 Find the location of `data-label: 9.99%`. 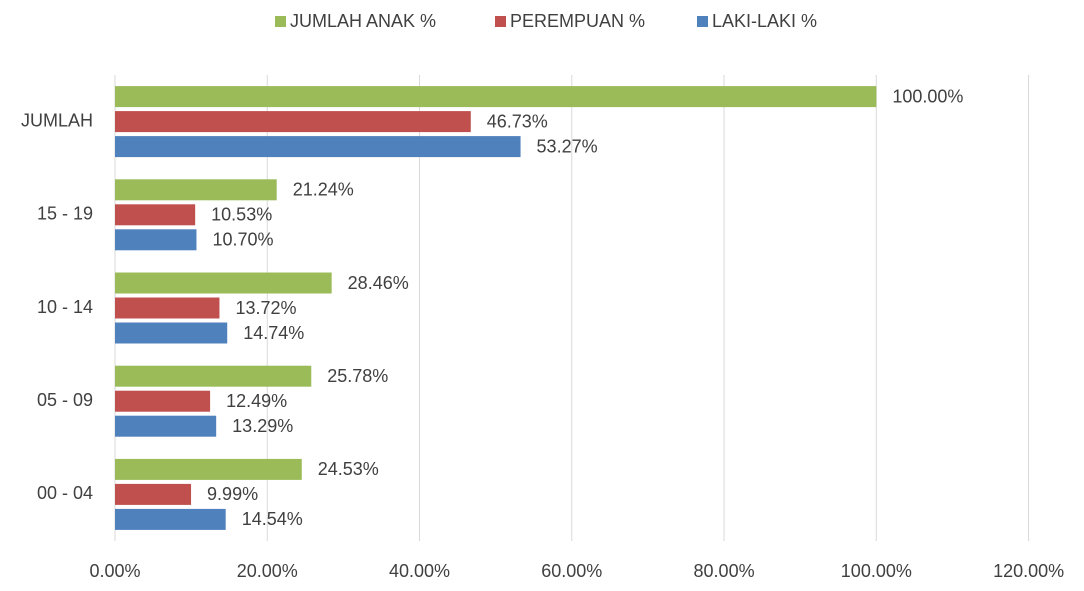

data-label: 9.99% is located at coordinates (232, 494).